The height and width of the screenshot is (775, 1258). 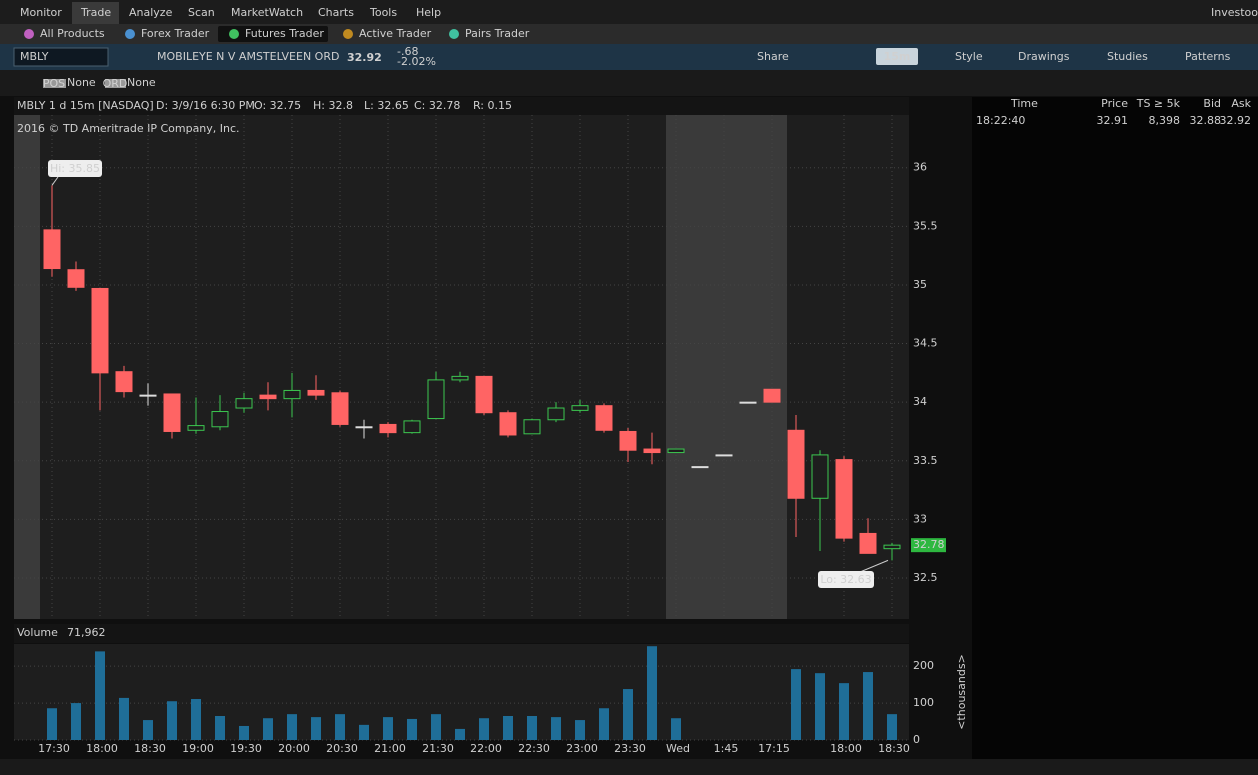 What do you see at coordinates (461, 633) in the screenshot?
I see `volume-header` at bounding box center [461, 633].